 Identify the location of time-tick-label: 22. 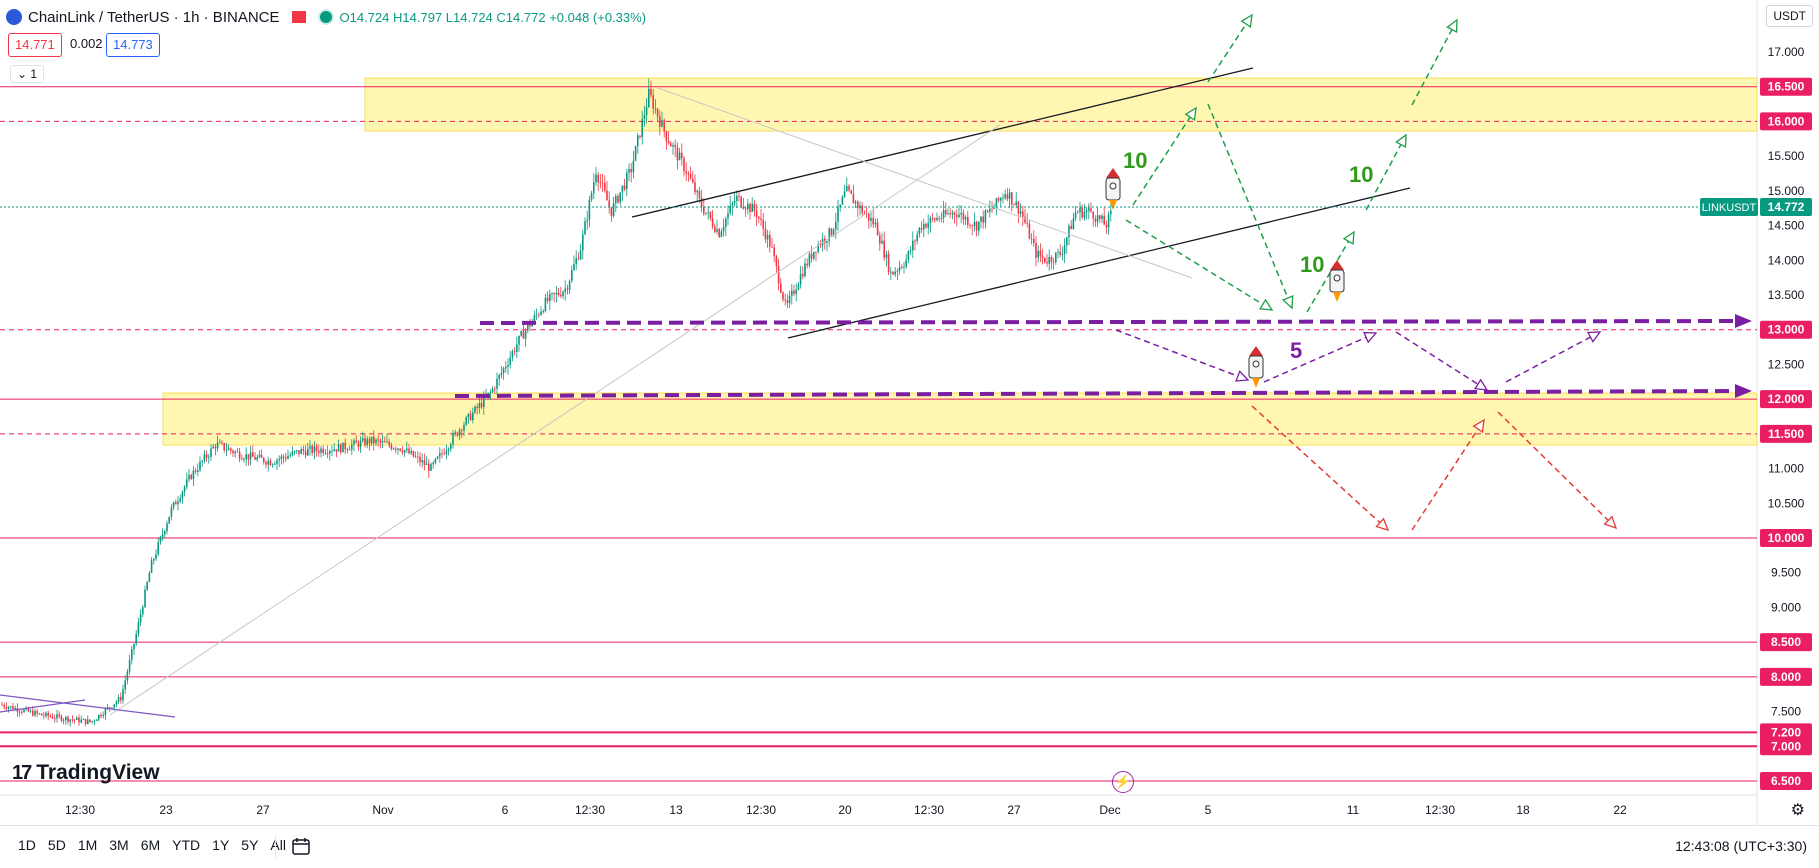
(1620, 810).